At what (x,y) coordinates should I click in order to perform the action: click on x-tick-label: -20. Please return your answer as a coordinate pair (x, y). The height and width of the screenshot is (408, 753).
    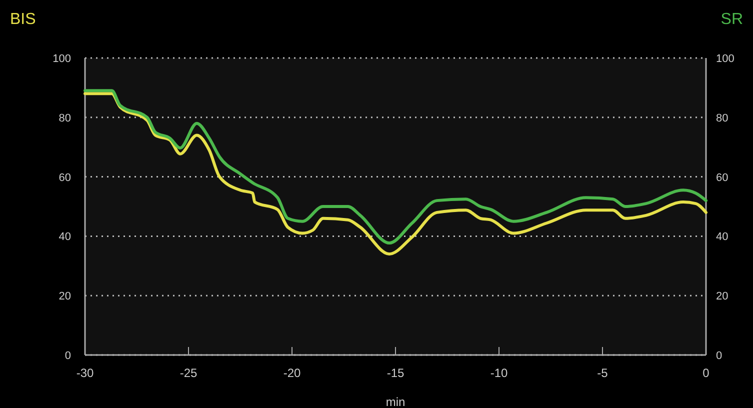
    Looking at the image, I should click on (292, 373).